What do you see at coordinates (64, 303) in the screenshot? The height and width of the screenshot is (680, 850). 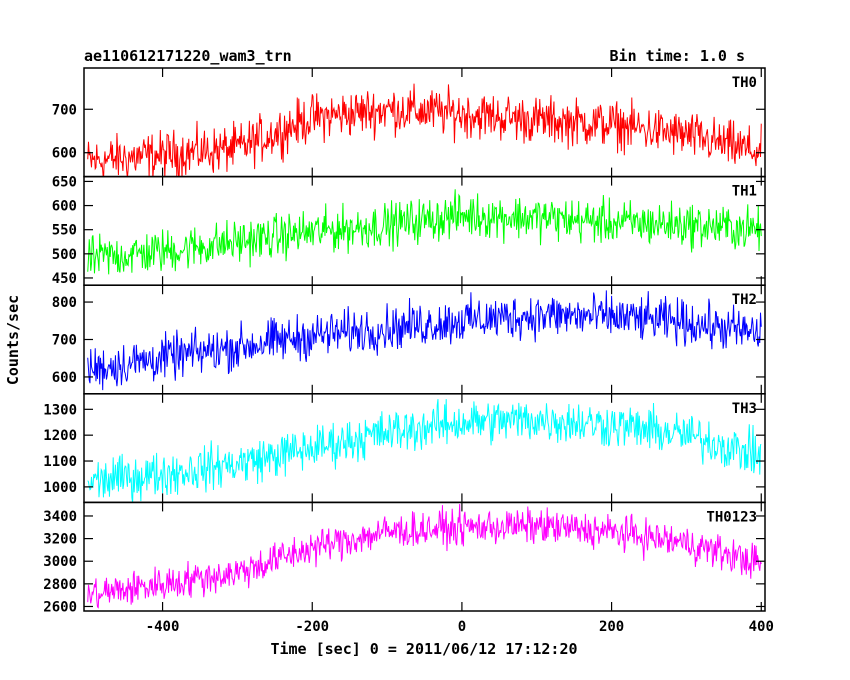 I see `y-tick-label: 800` at bounding box center [64, 303].